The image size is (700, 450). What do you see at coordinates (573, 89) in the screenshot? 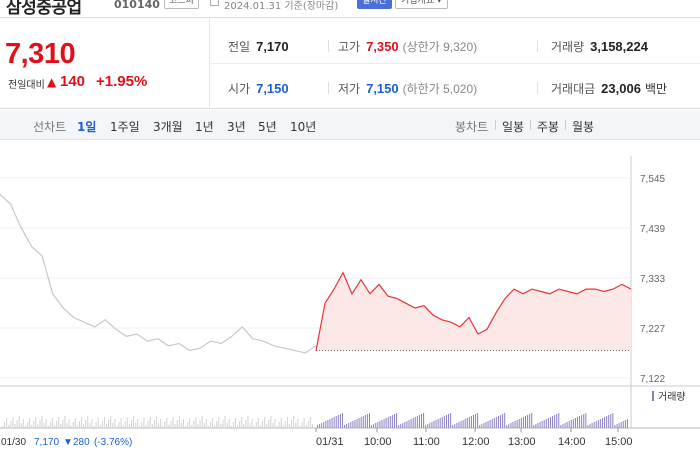
I see `amount-label: 거래대금` at bounding box center [573, 89].